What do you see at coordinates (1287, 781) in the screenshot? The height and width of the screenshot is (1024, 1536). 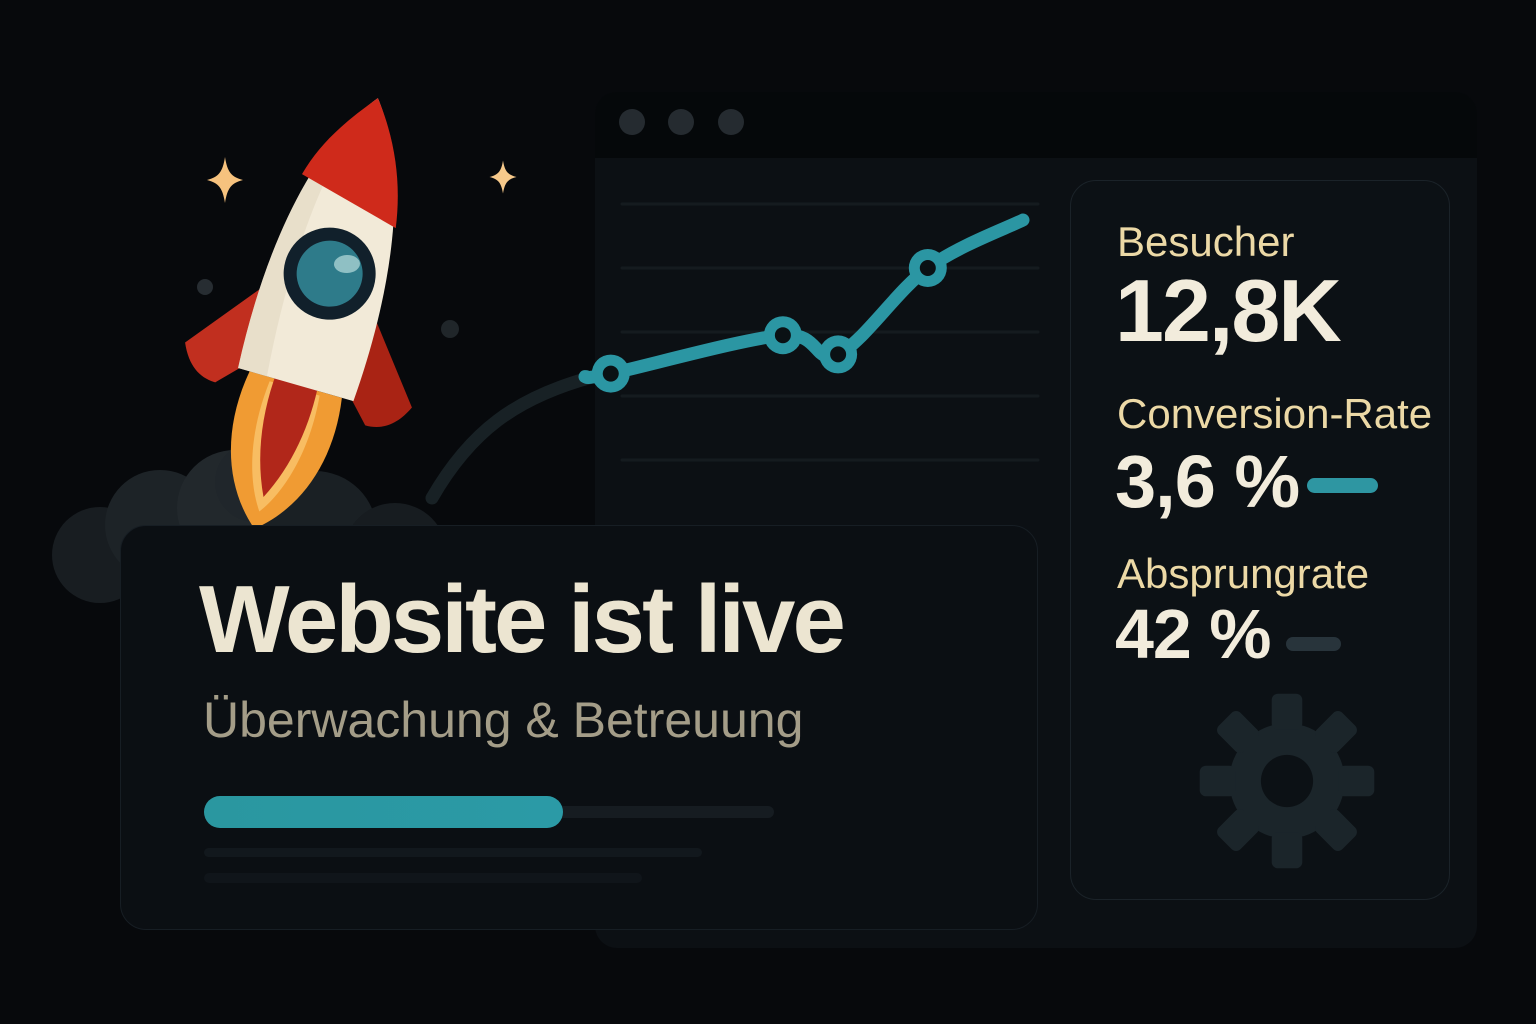 I see `settings-gear-icon` at bounding box center [1287, 781].